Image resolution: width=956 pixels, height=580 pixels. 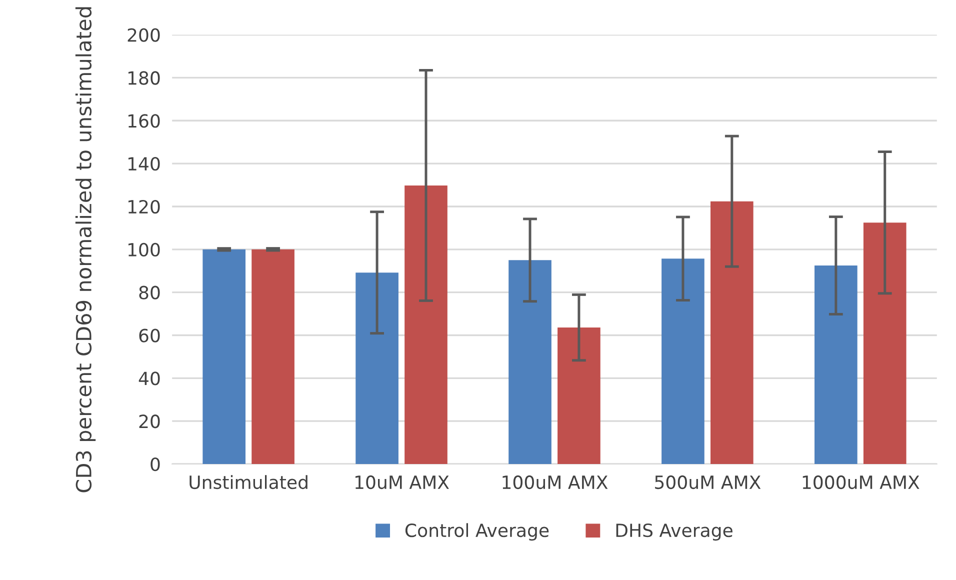 I want to click on x-tick-label: 500uM AMX, so click(x=708, y=482).